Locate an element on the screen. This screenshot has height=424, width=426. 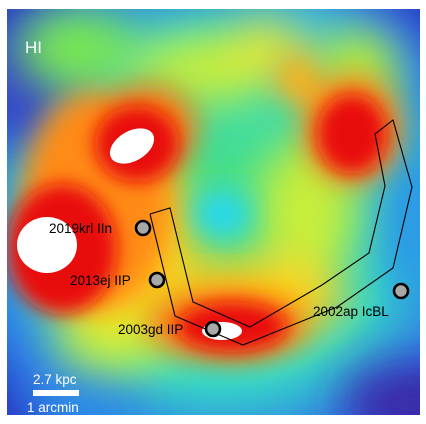
scale-bar-physical: 2.7 kpc is located at coordinates (55, 379).